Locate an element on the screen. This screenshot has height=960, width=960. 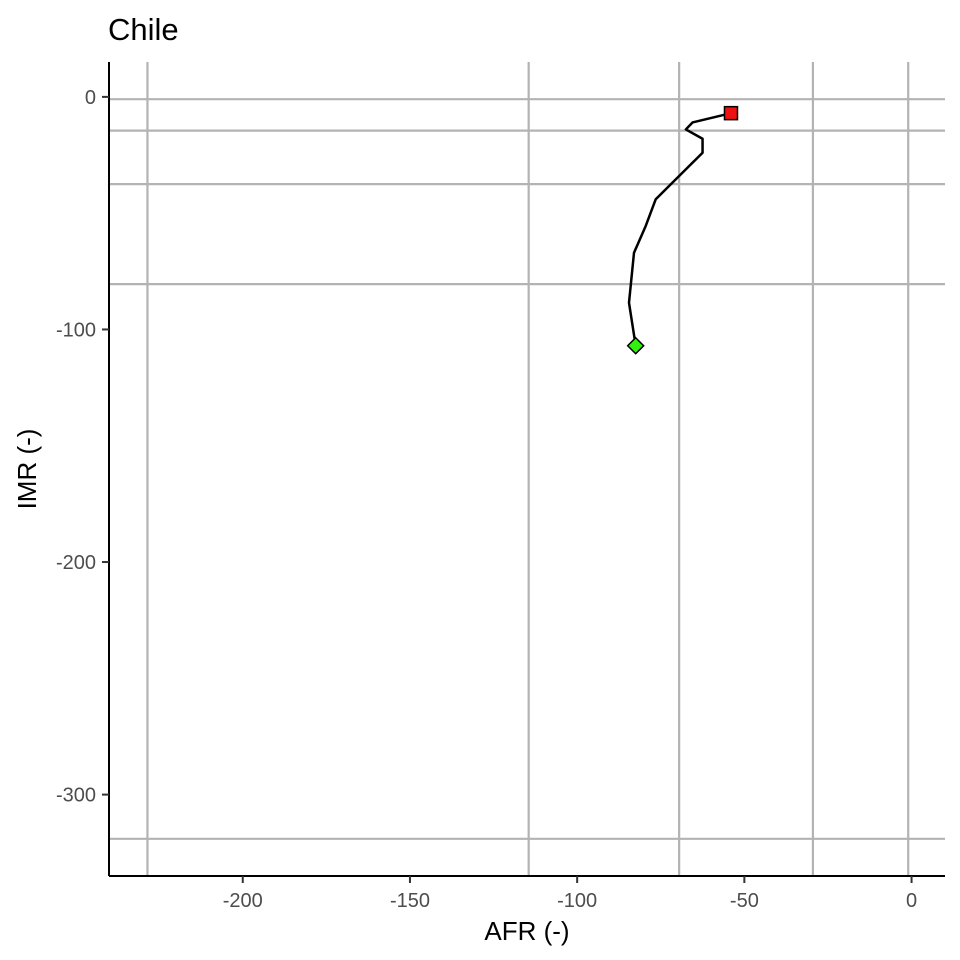
x-tick-label: 0 is located at coordinates (911, 901).